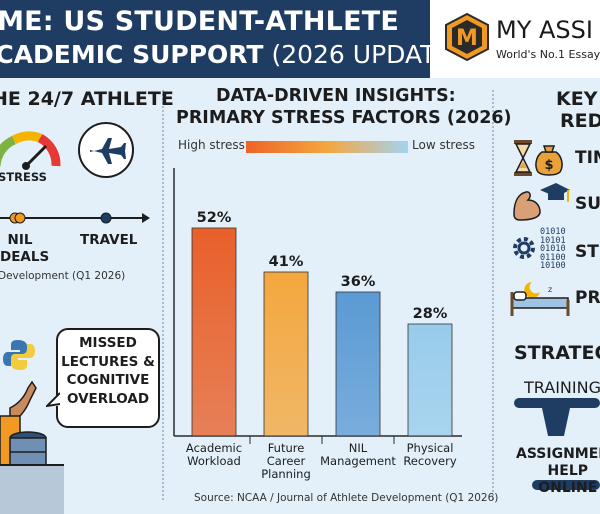 Image resolution: width=600 pixels, height=514 pixels. Describe the element at coordinates (548, 54) in the screenshot. I see `logo-tagline: World's No.1 Essay` at that location.